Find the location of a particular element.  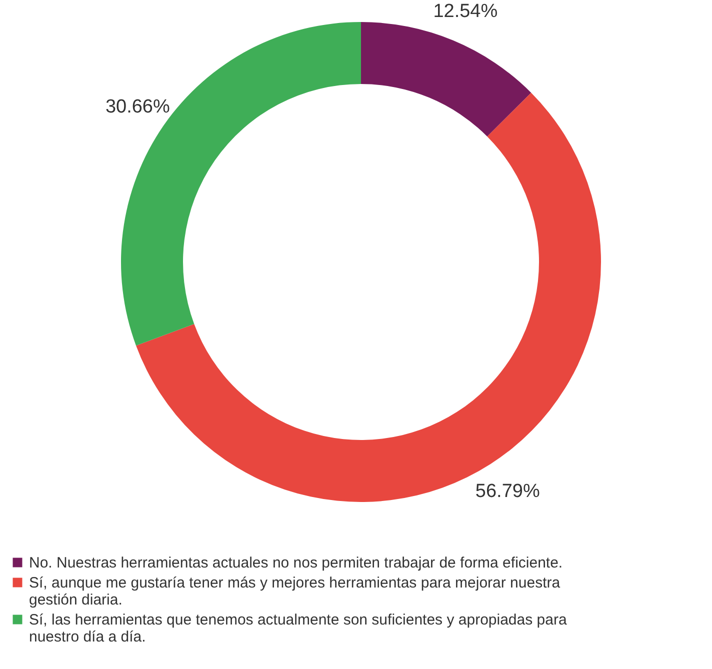

legend-label: Sí, aunque me gustaría tener más y mejores herramientas para mejorar nuestra gestión diaria. is located at coordinates (295, 591).